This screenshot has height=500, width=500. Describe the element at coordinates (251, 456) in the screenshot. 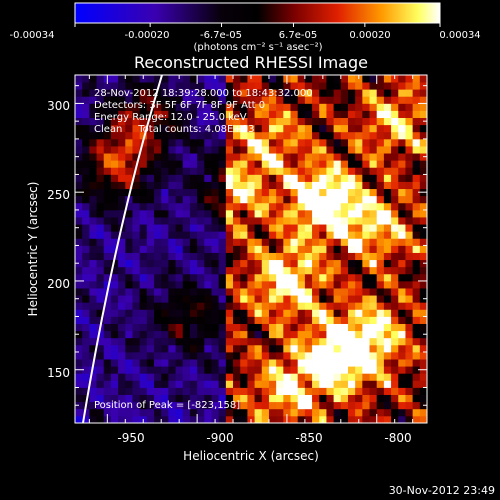

I see `x-axis-title: Heliocentric X (arcsec)` at that location.